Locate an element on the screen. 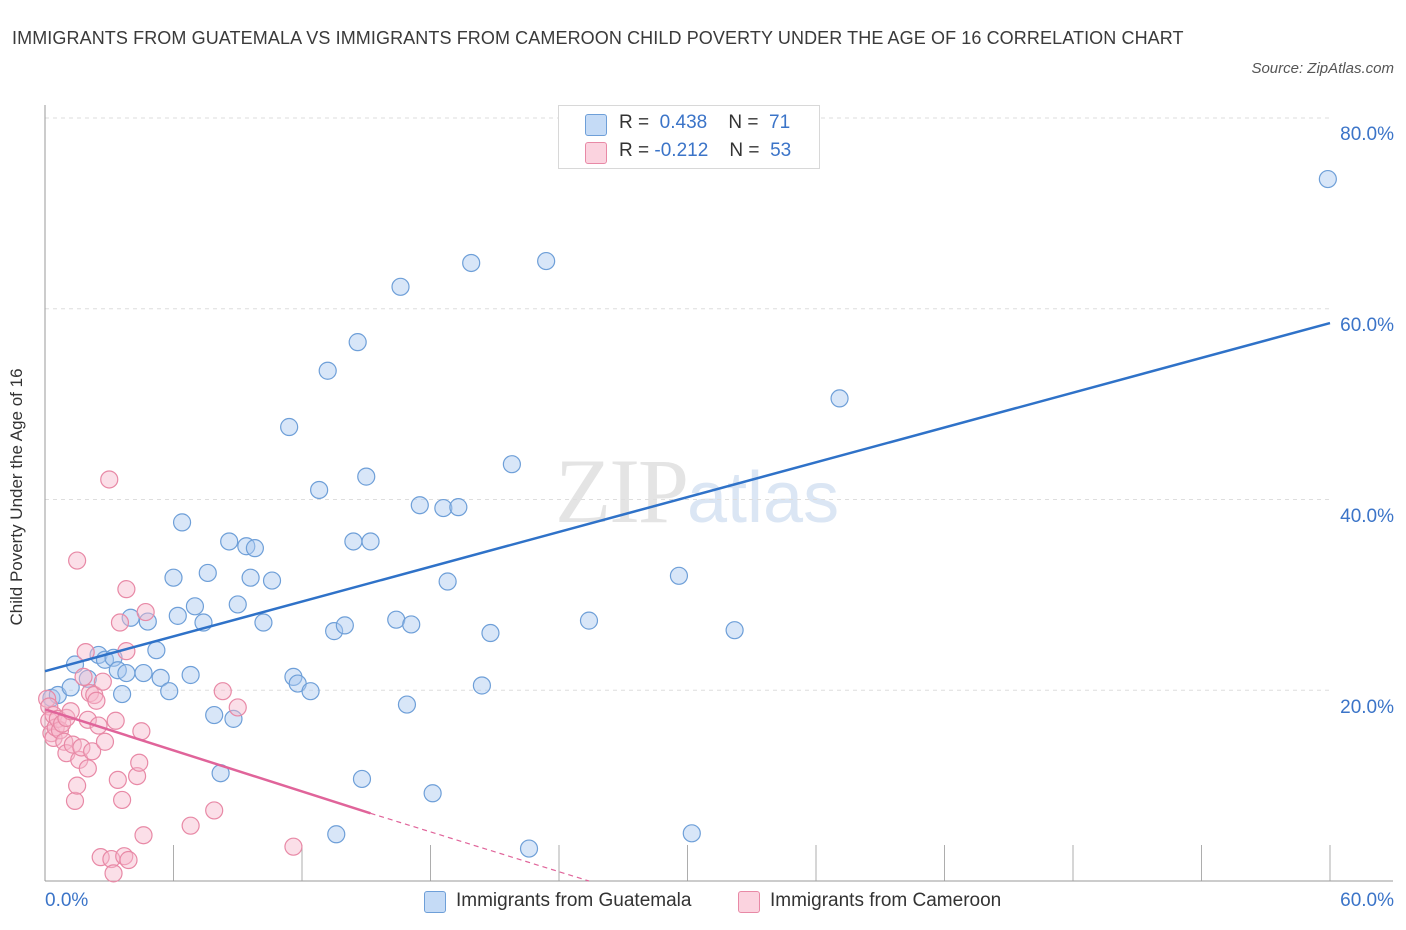 This screenshot has height=930, width=1406. y-tick-label: 20.0% is located at coordinates (1367, 707).